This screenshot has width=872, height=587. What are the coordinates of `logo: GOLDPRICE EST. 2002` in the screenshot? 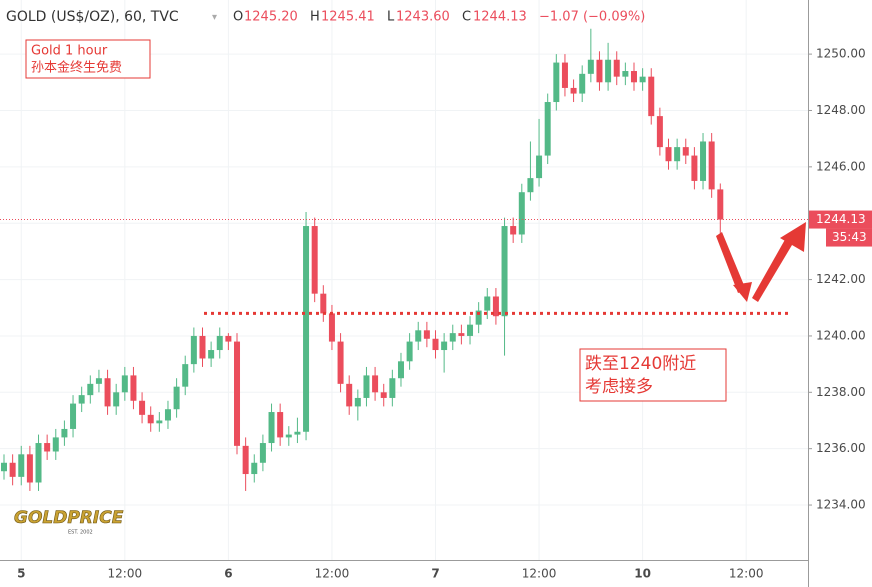 It's located at (69, 522).